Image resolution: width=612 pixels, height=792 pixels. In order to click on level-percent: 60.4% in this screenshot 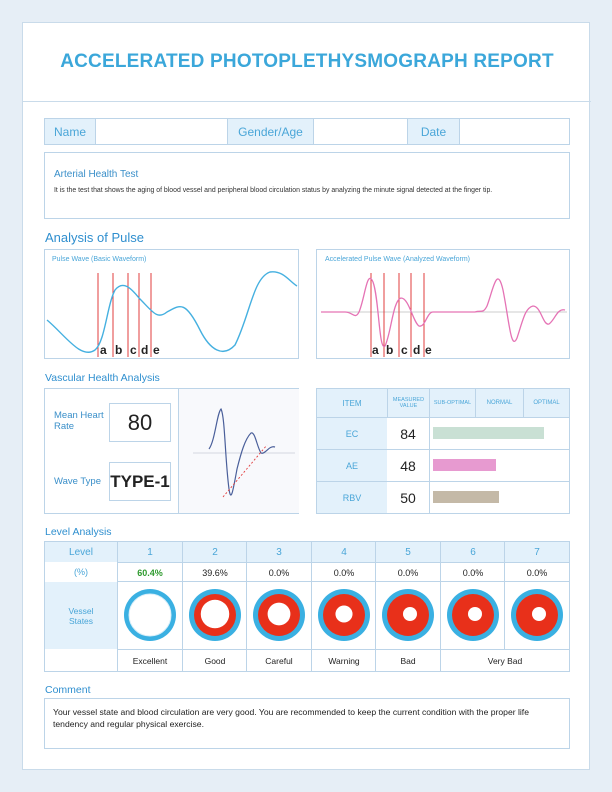, I will do `click(150, 572)`.